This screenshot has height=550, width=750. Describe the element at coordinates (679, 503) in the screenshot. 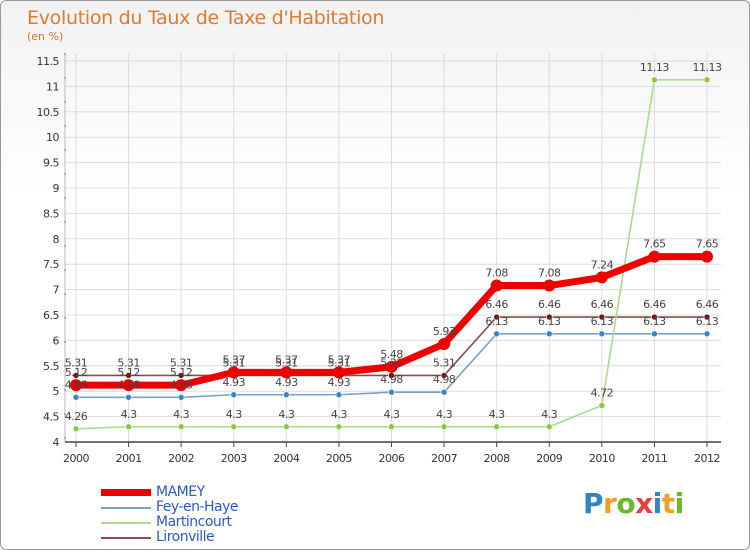

I see `logo-letter: i` at that location.